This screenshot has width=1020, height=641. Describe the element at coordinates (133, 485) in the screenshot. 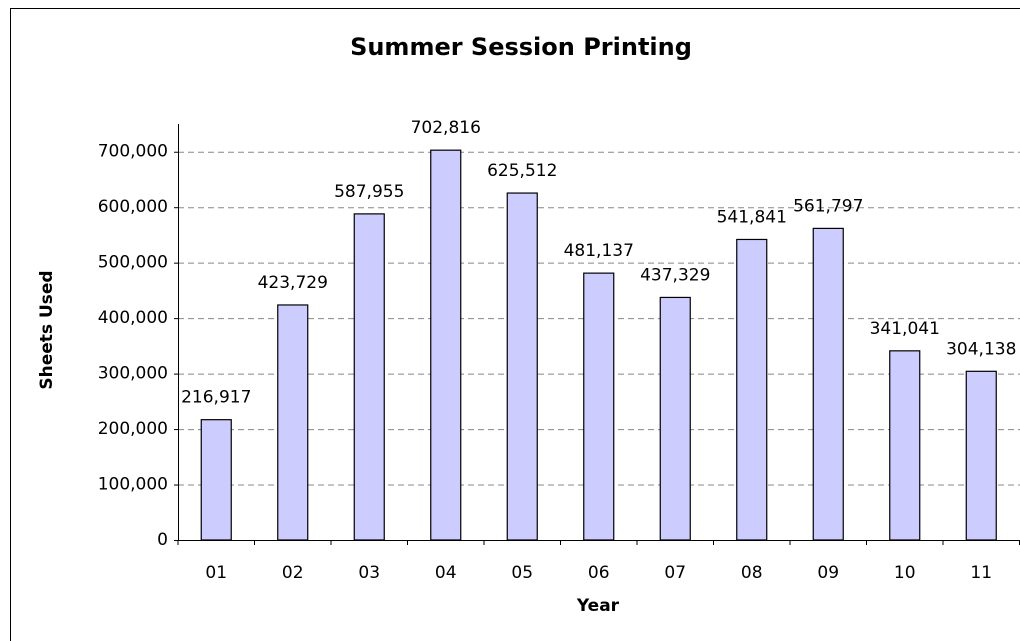

I see `y-tick-label: 100,000` at that location.